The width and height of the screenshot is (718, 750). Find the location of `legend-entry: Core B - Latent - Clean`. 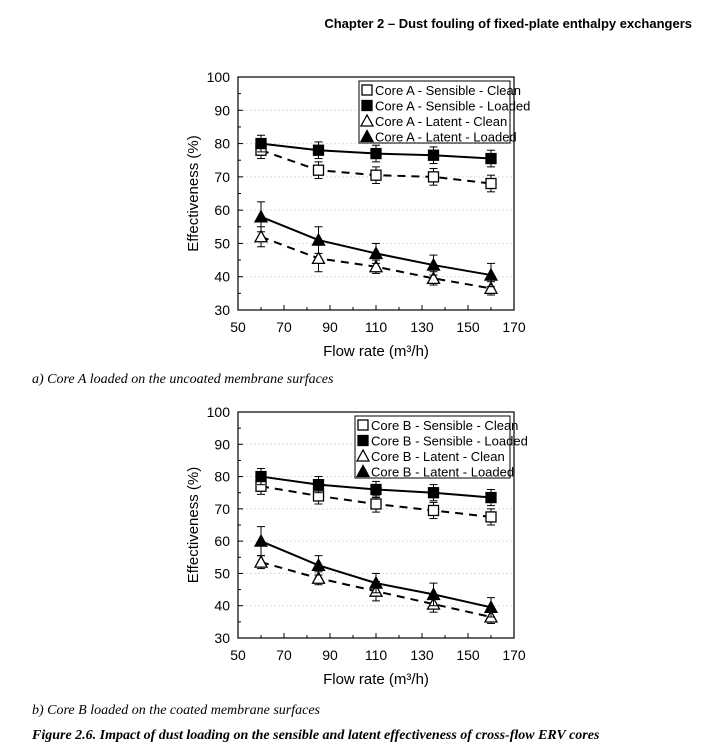

legend-entry: Core B - Latent - Clean is located at coordinates (438, 456).